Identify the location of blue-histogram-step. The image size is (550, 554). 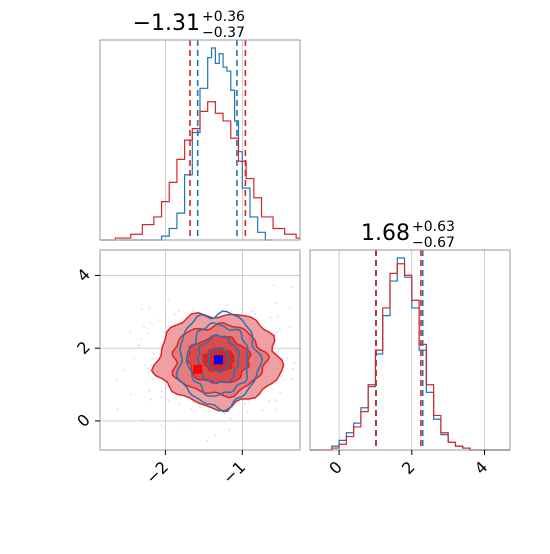
(196, 144).